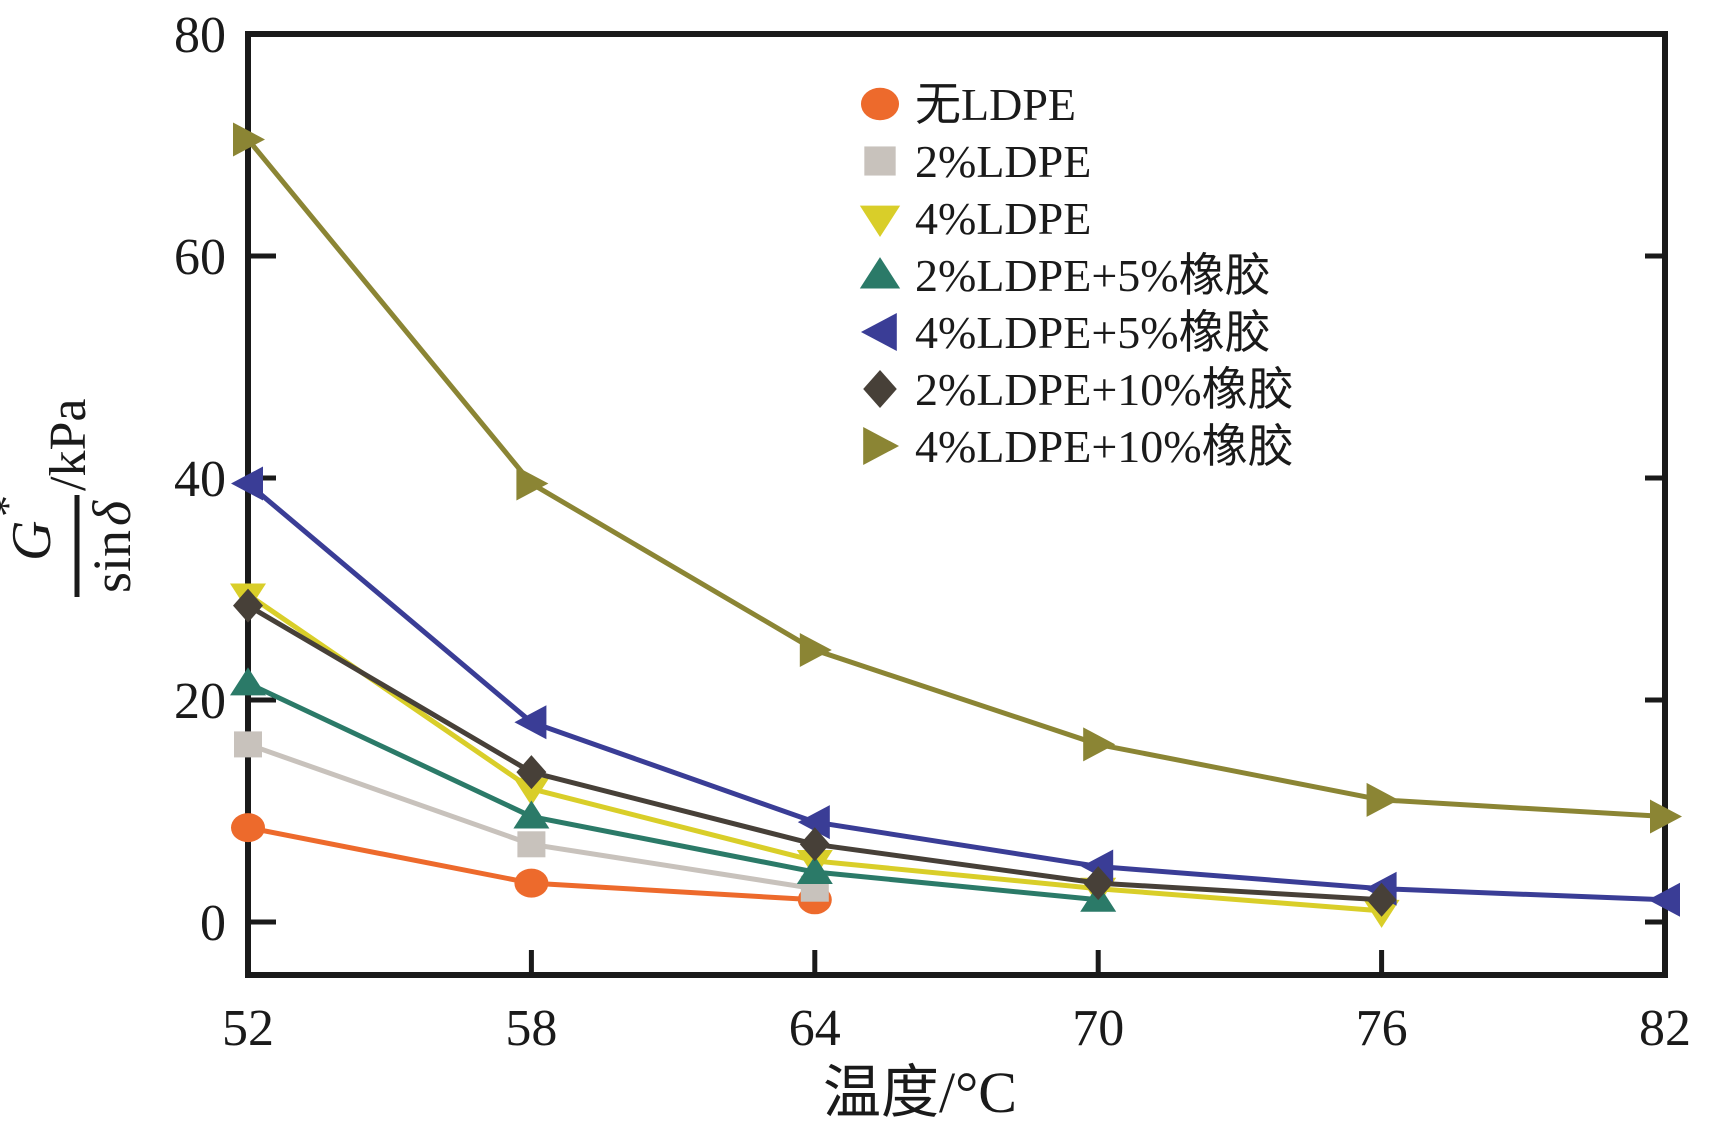 This screenshot has height=1133, width=1710. I want to click on legend-item: 4%LDPE+5%橡胶, so click(1065, 332).